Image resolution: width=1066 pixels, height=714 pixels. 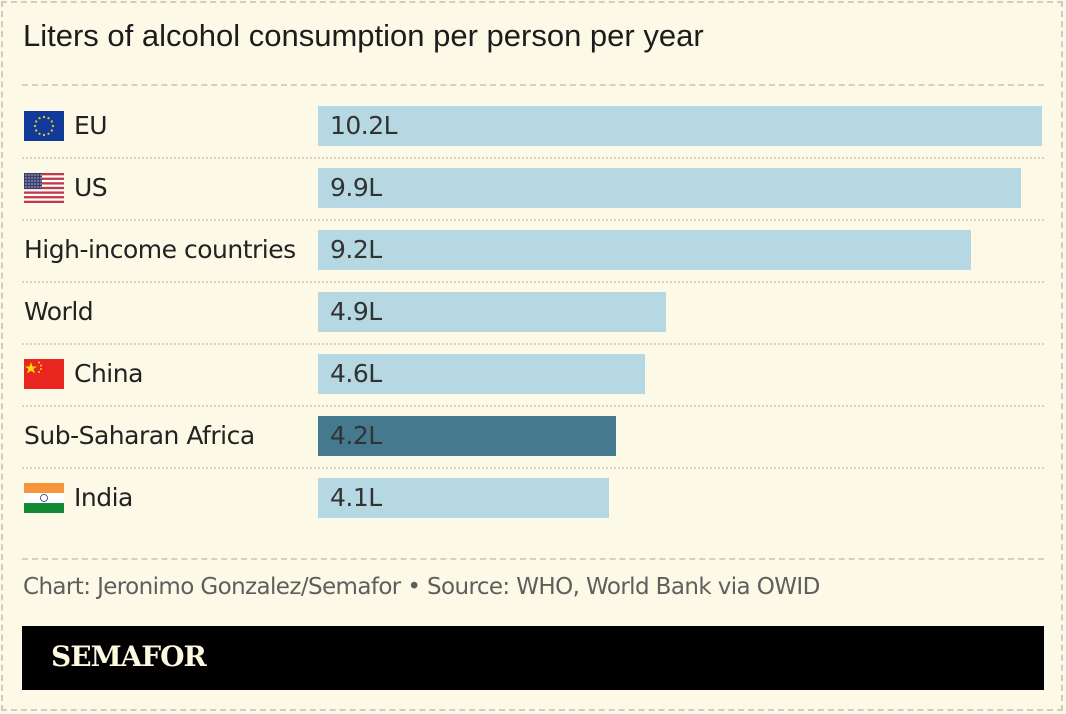 I want to click on category-label-us: US, so click(x=66, y=188).